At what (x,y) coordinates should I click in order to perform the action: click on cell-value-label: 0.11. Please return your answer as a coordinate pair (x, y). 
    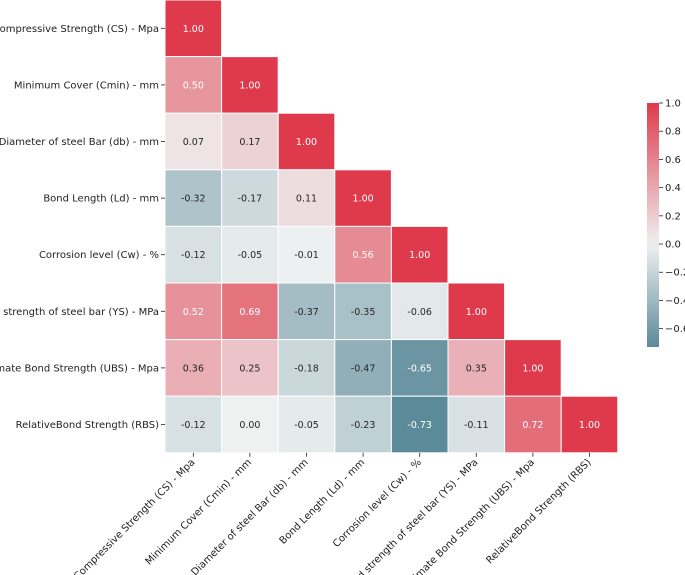
    Looking at the image, I should click on (306, 199).